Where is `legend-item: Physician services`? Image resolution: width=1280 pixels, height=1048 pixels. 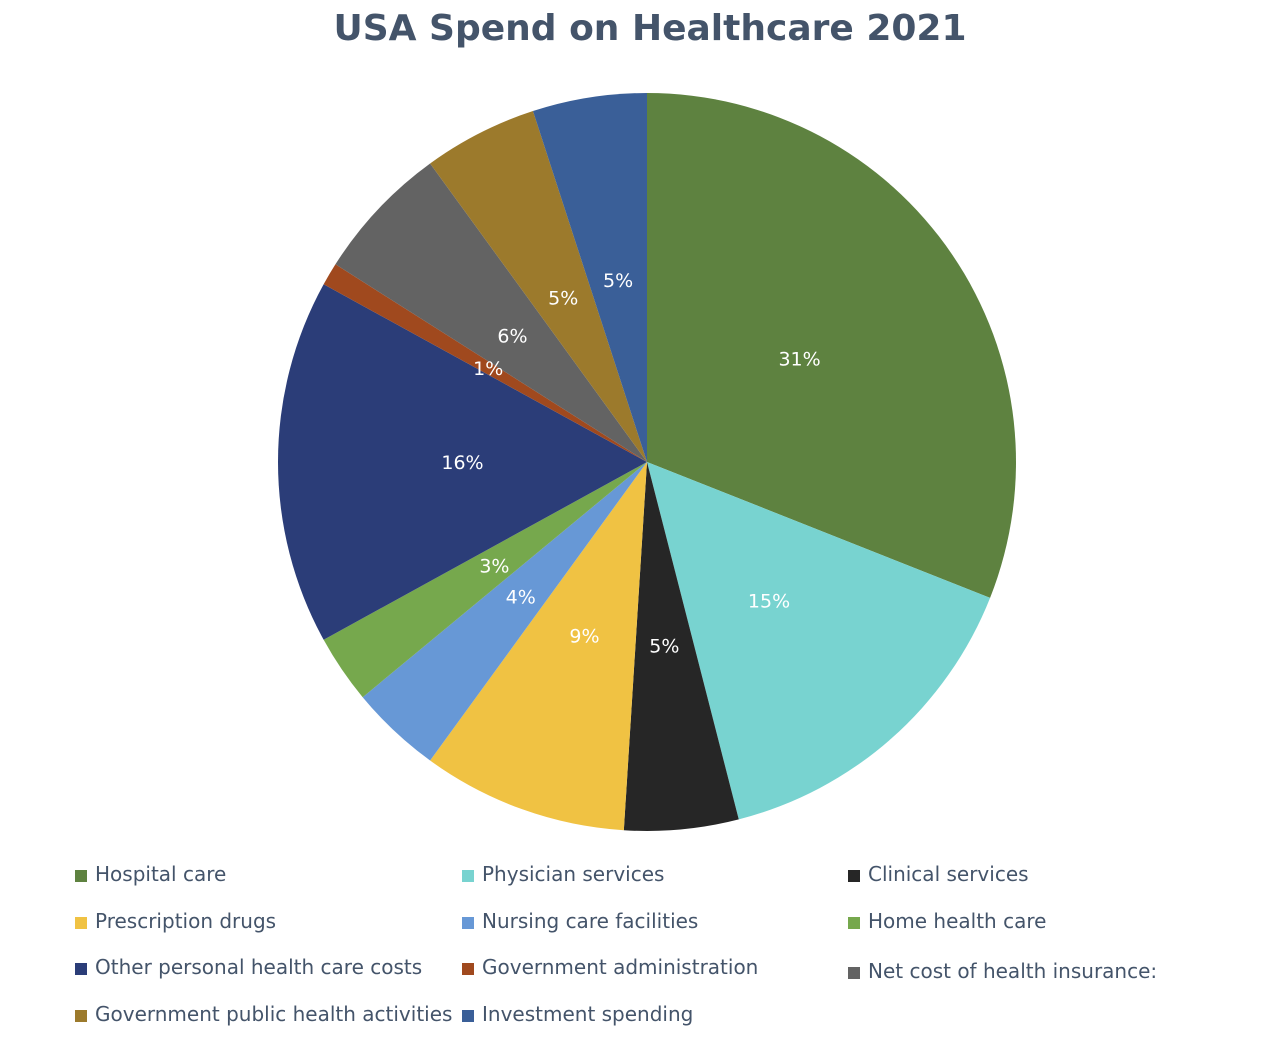 legend-item: Physician services is located at coordinates (563, 874).